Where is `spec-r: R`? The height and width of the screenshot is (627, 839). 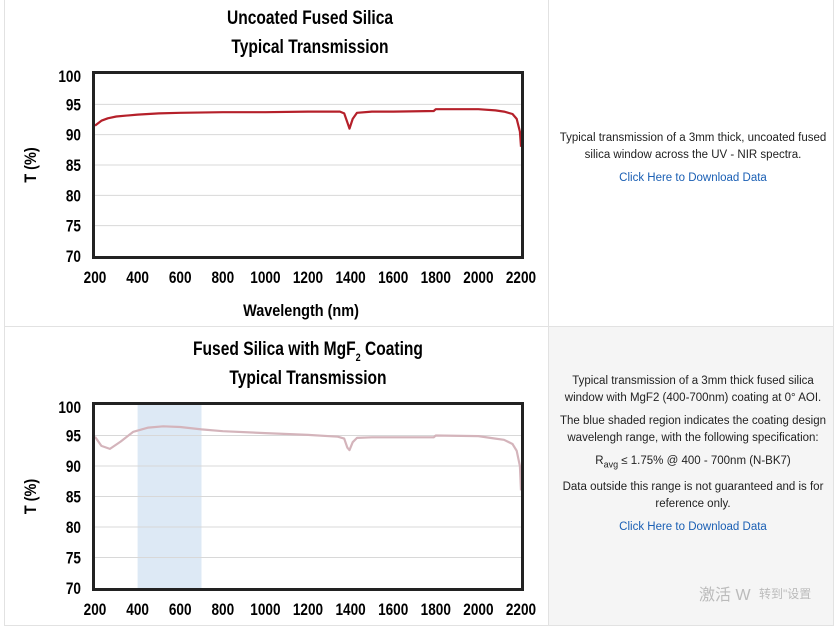
spec-r: R is located at coordinates (599, 461).